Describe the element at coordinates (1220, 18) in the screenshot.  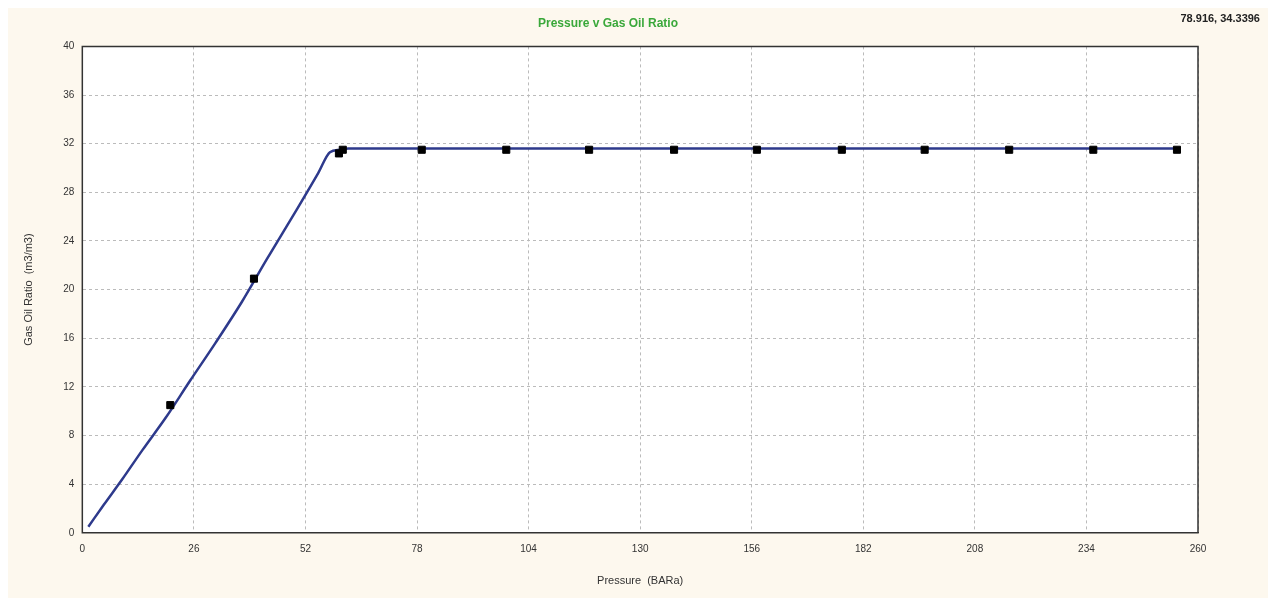
I see `text: 78.916, 34.3396` at that location.